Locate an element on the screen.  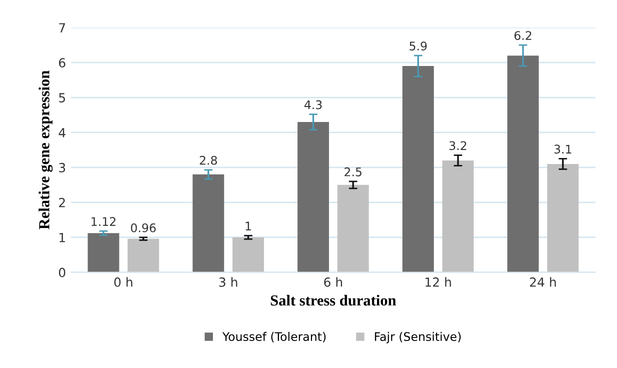
data-label: 2.8 is located at coordinates (208, 160).